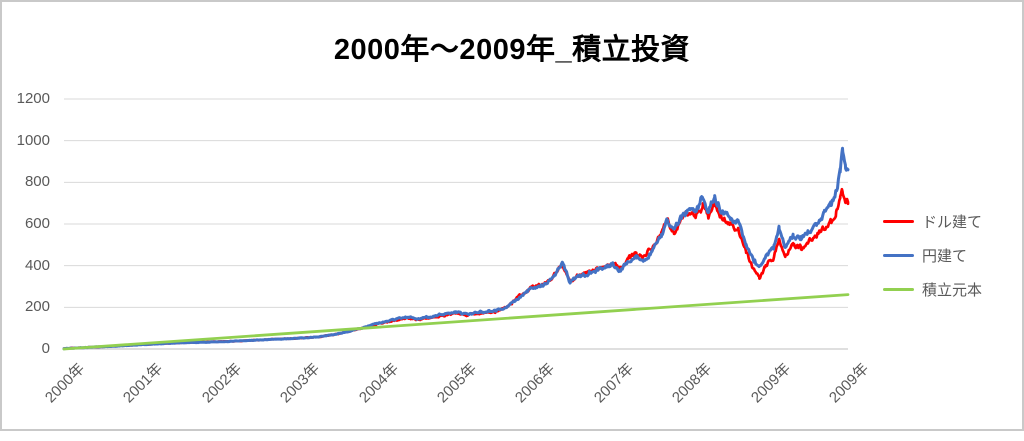 The width and height of the screenshot is (1024, 441). Describe the element at coordinates (37, 223) in the screenshot. I see `y-tick-label: 600` at that location.